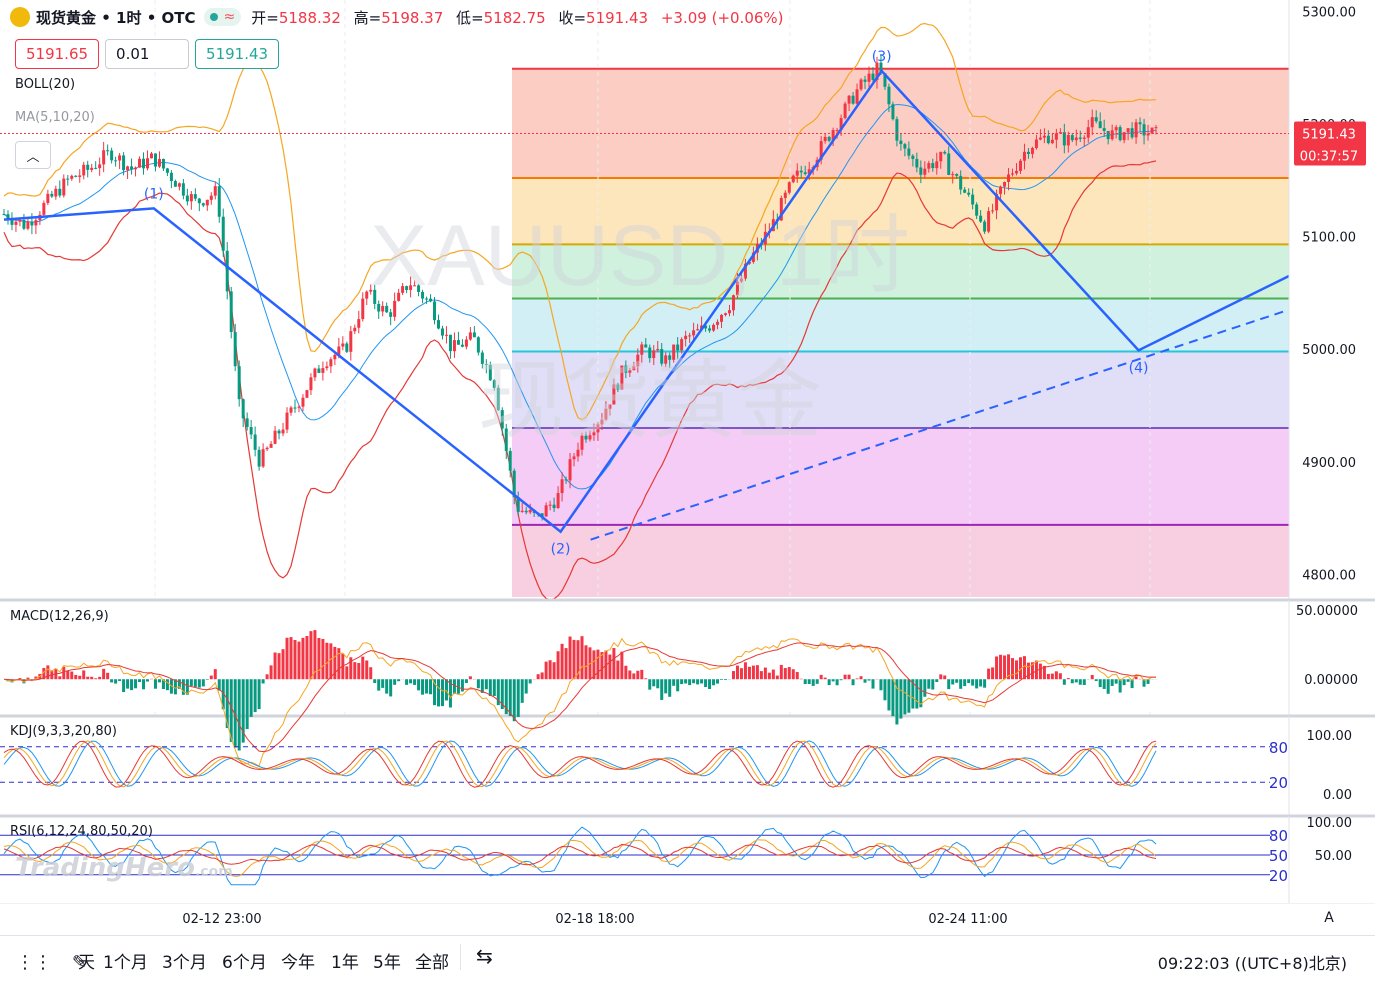 This screenshot has height=986, width=1375. I want to click on tf-ytd: 今年, so click(298, 960).